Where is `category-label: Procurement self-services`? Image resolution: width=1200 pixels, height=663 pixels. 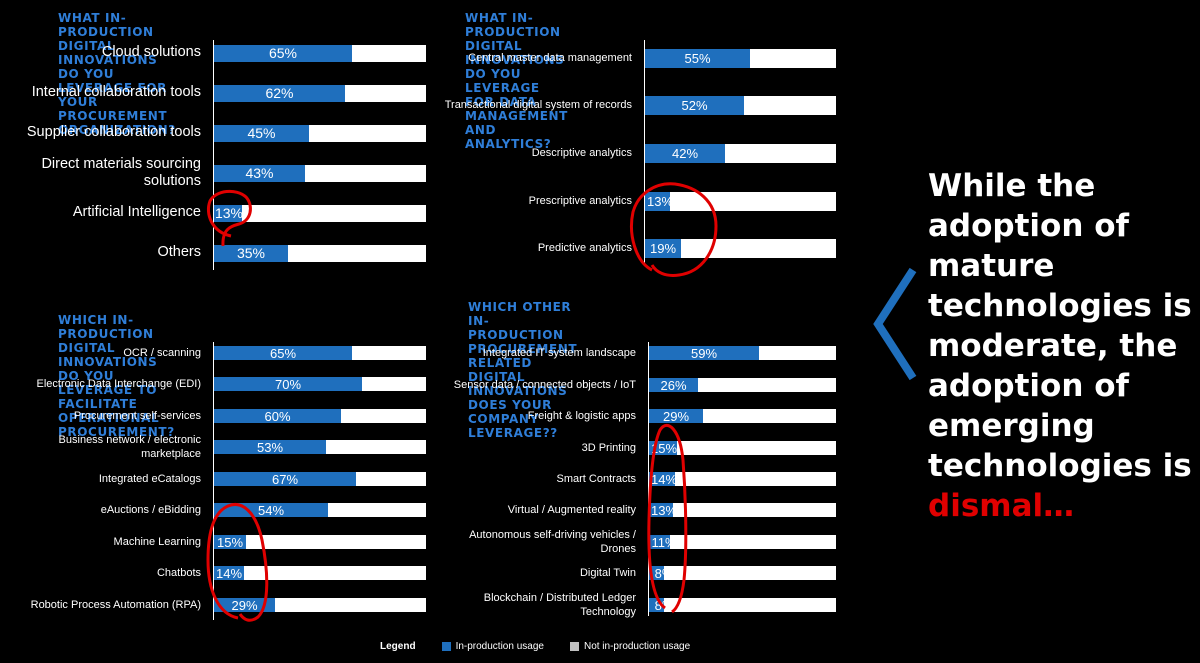 category-label: Procurement self-services is located at coordinates (137, 416).